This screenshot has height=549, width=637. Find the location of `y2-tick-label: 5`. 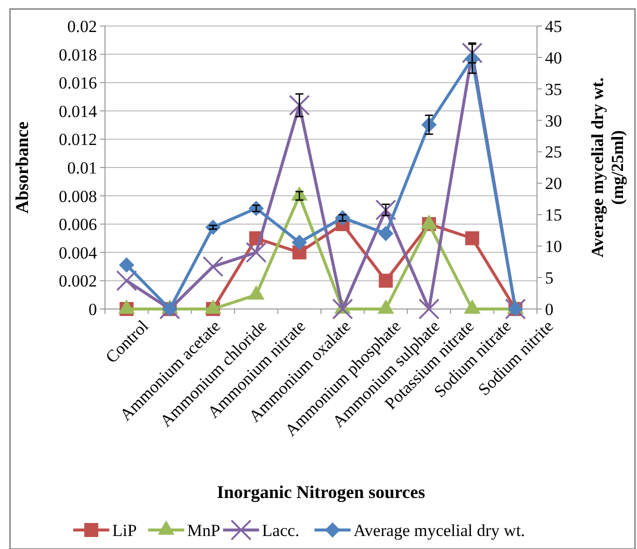

y2-tick-label: 5 is located at coordinates (549, 278).